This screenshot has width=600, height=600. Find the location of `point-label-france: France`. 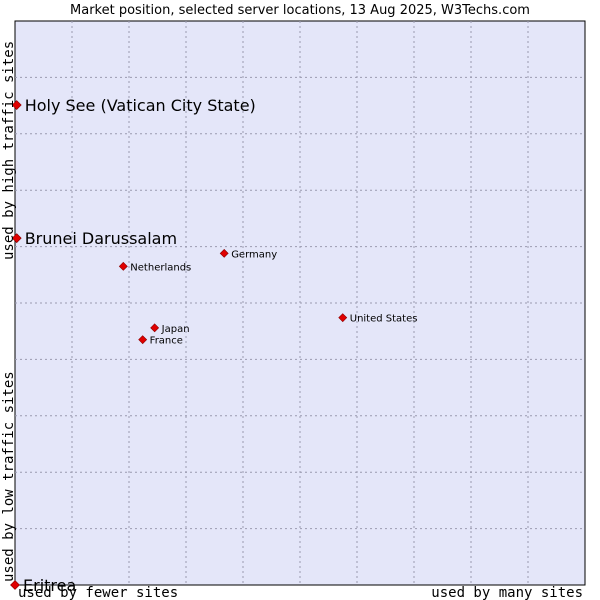

point-label-france: France is located at coordinates (166, 341).